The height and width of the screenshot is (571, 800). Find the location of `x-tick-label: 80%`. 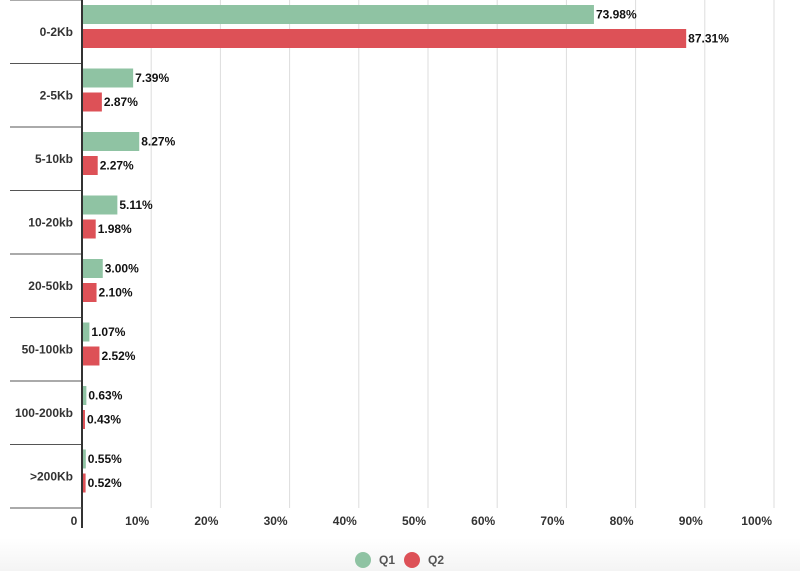

x-tick-label: 80% is located at coordinates (622, 521).